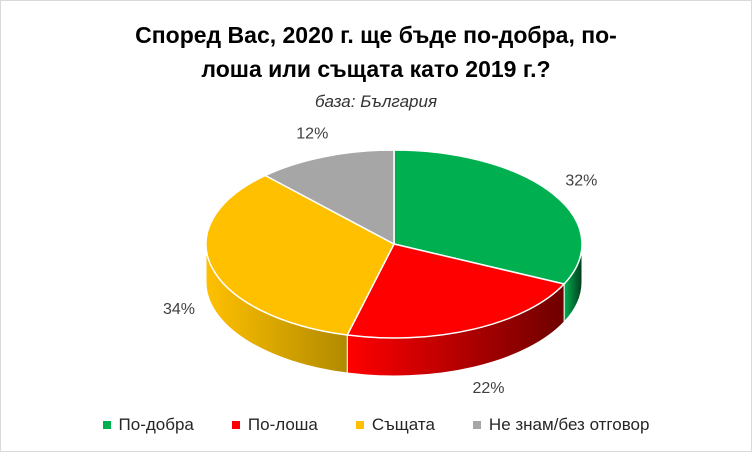 This screenshot has height=452, width=752. Describe the element at coordinates (456, 291) in the screenshot. I see `pie-slice-по-лоша` at that location.